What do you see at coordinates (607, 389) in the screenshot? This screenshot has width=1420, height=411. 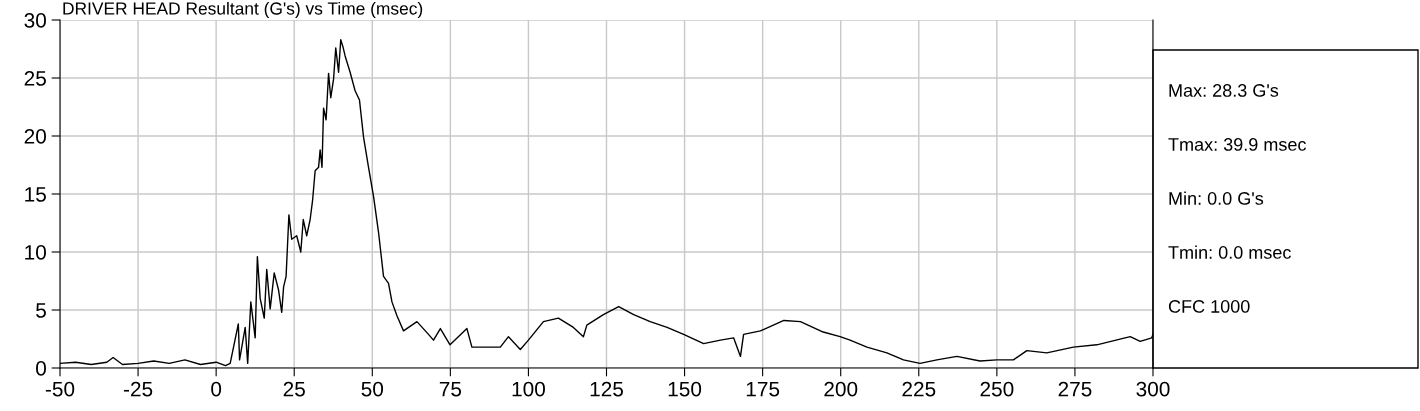 I see `x-tick-label: 125` at bounding box center [607, 389].